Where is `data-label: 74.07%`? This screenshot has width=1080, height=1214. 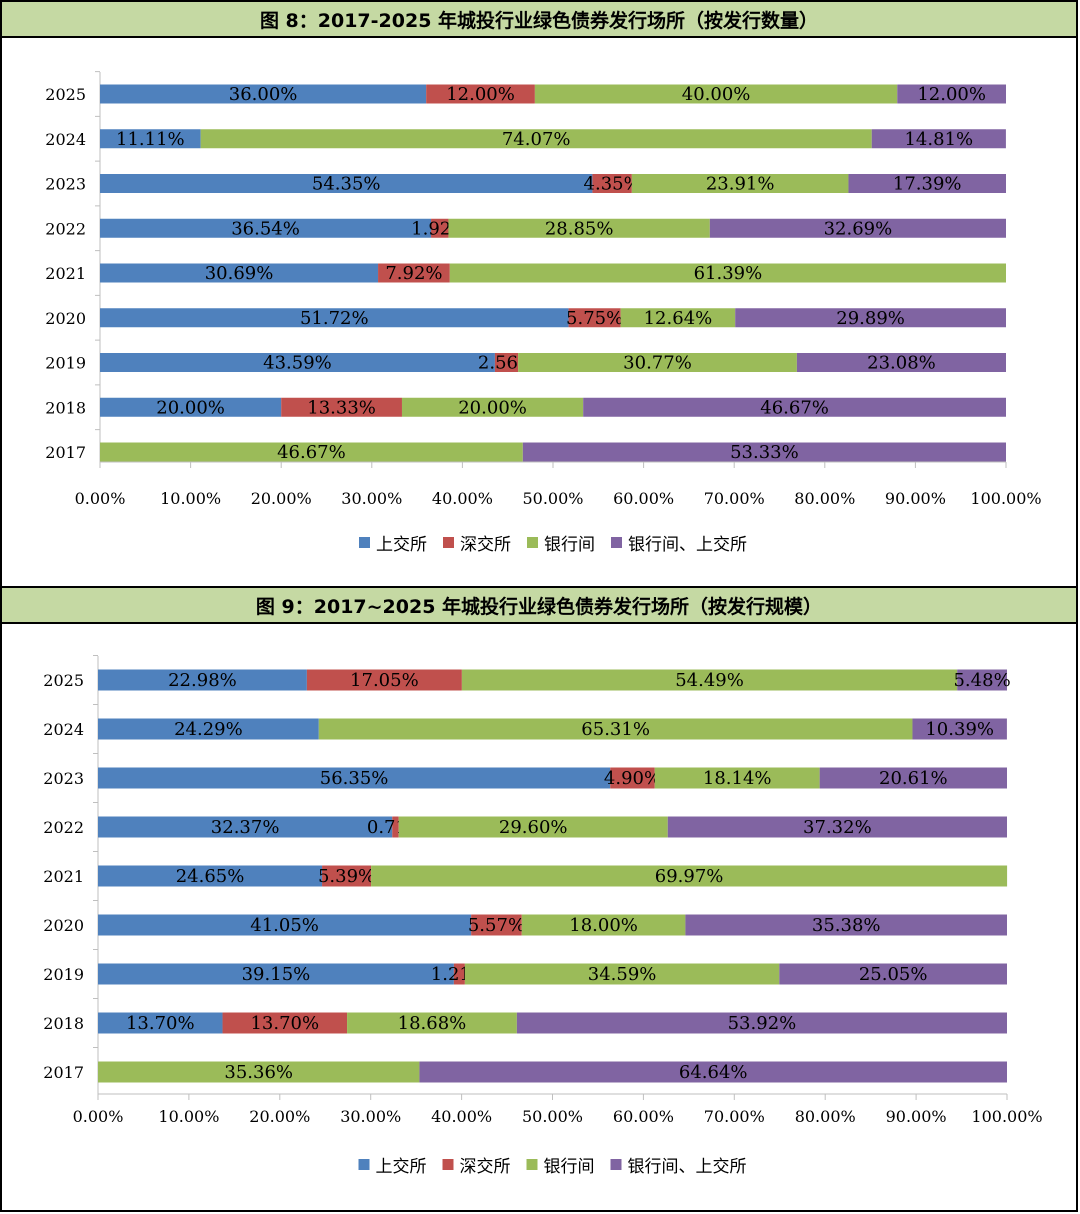
data-label: 74.07% is located at coordinates (536, 139).